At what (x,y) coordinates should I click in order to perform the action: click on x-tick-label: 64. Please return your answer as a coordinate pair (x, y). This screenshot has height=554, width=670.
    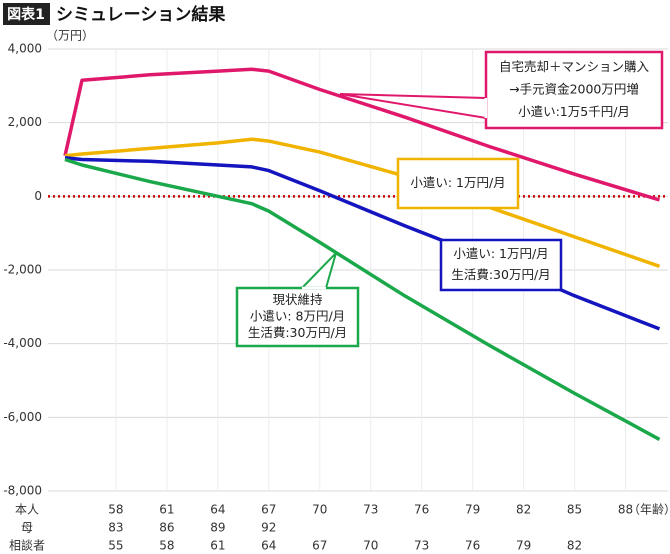
    Looking at the image, I should click on (217, 510).